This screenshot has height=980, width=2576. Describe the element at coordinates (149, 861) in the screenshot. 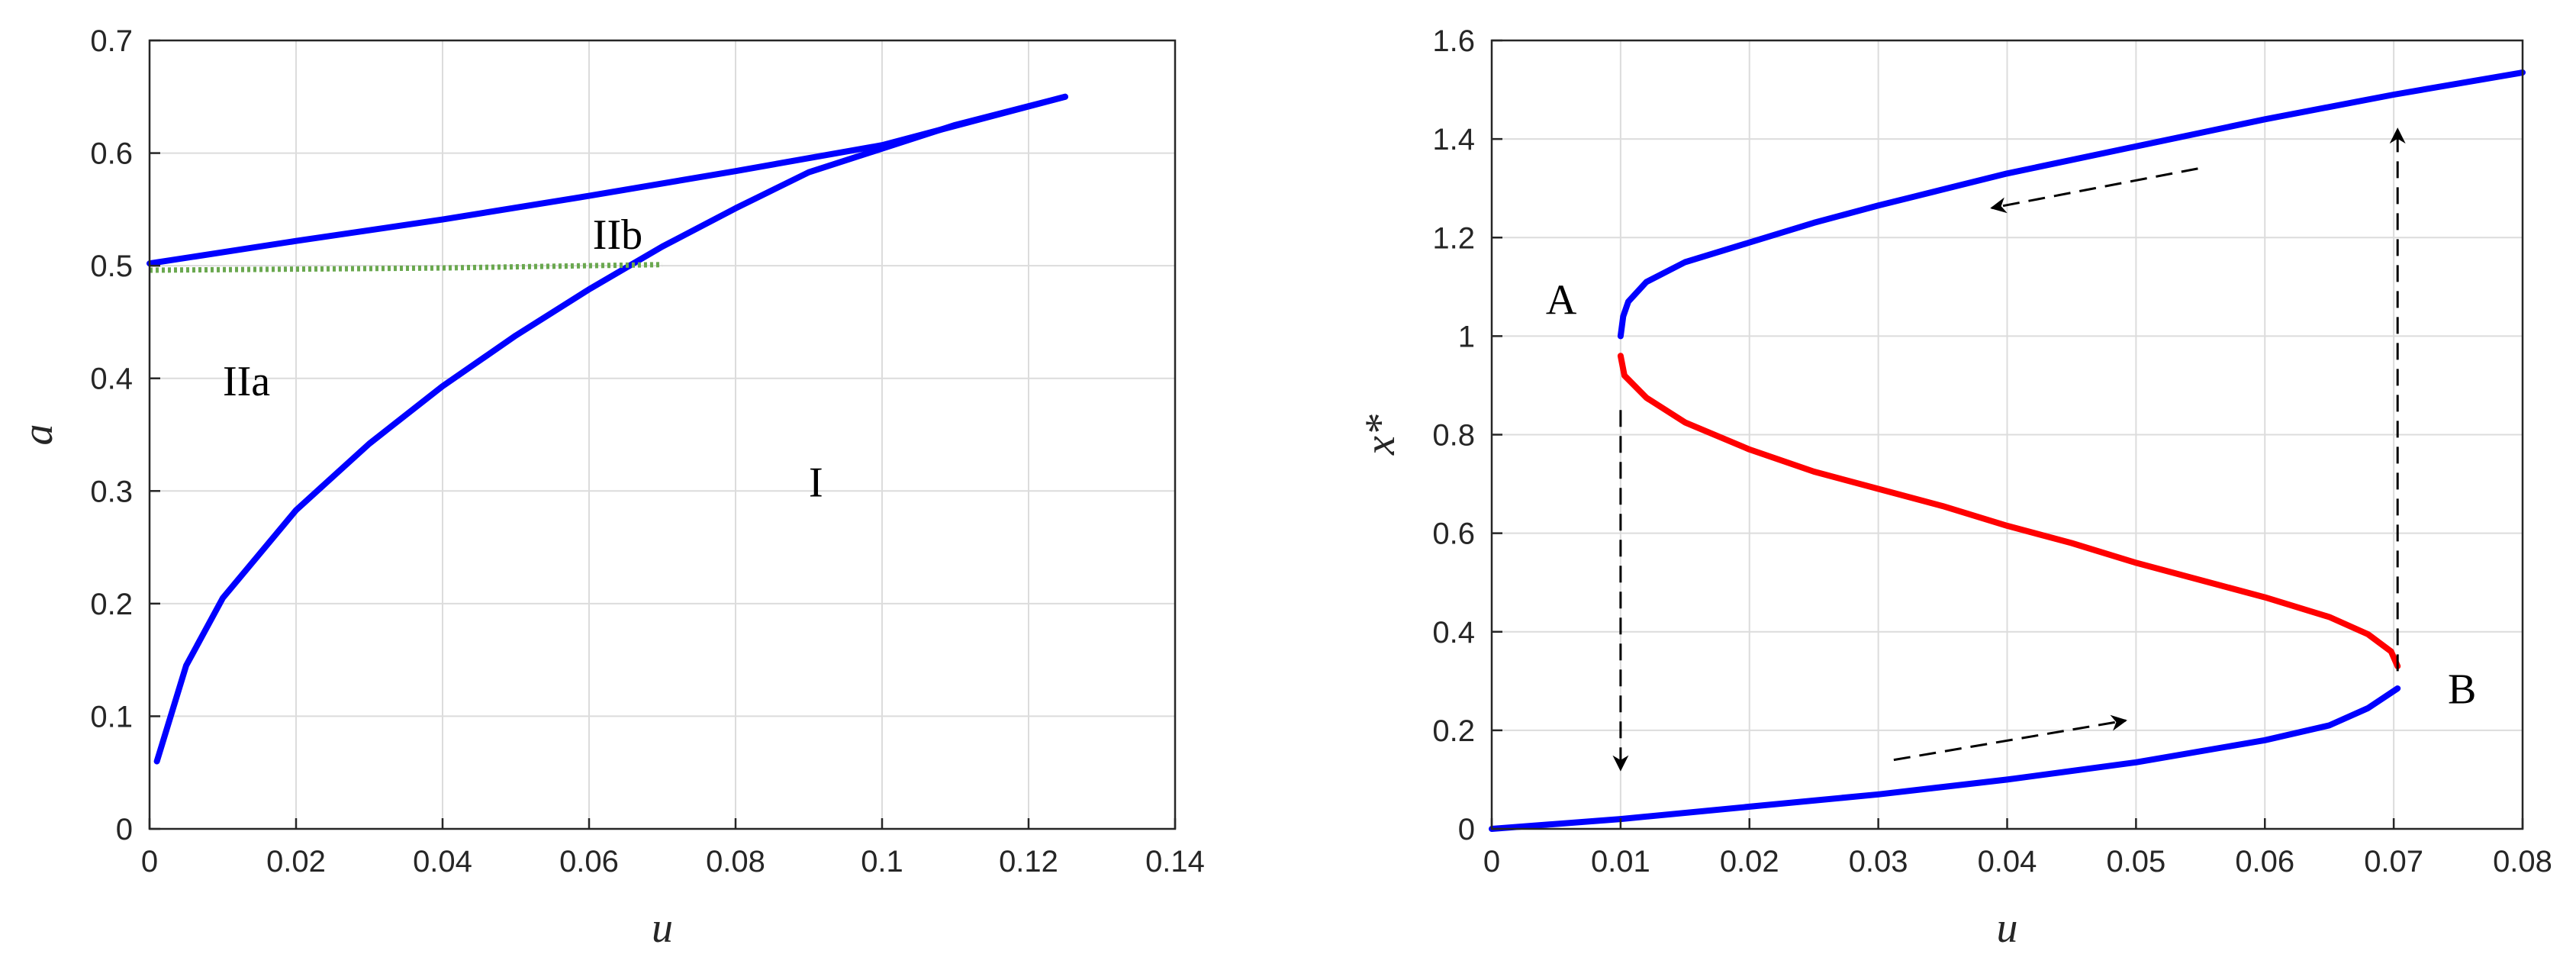

I see `left-chart-x-tick-label: 0` at that location.